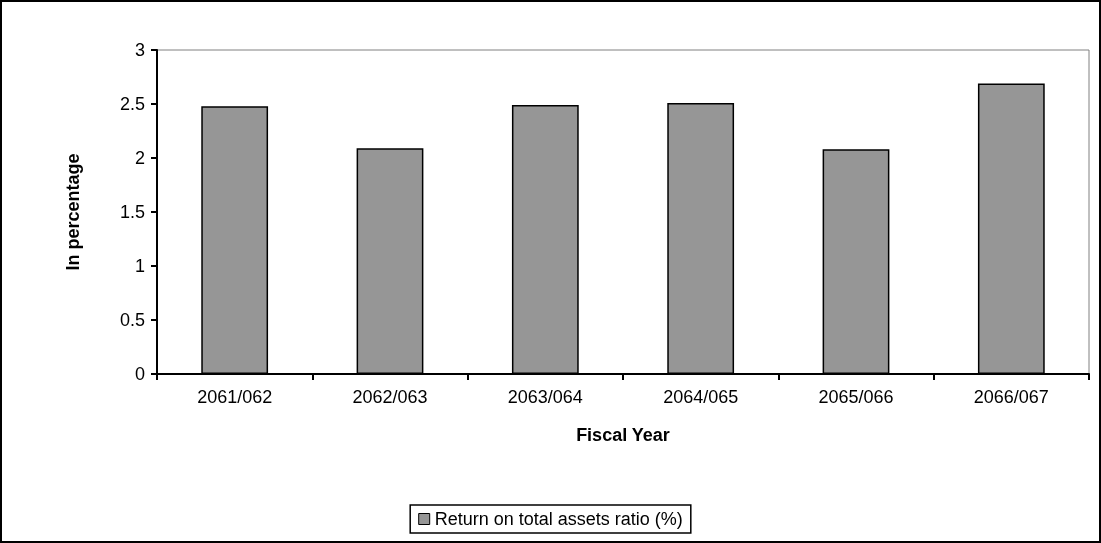  I want to click on legend-label: Return on total assets ratio (%), so click(558, 519).